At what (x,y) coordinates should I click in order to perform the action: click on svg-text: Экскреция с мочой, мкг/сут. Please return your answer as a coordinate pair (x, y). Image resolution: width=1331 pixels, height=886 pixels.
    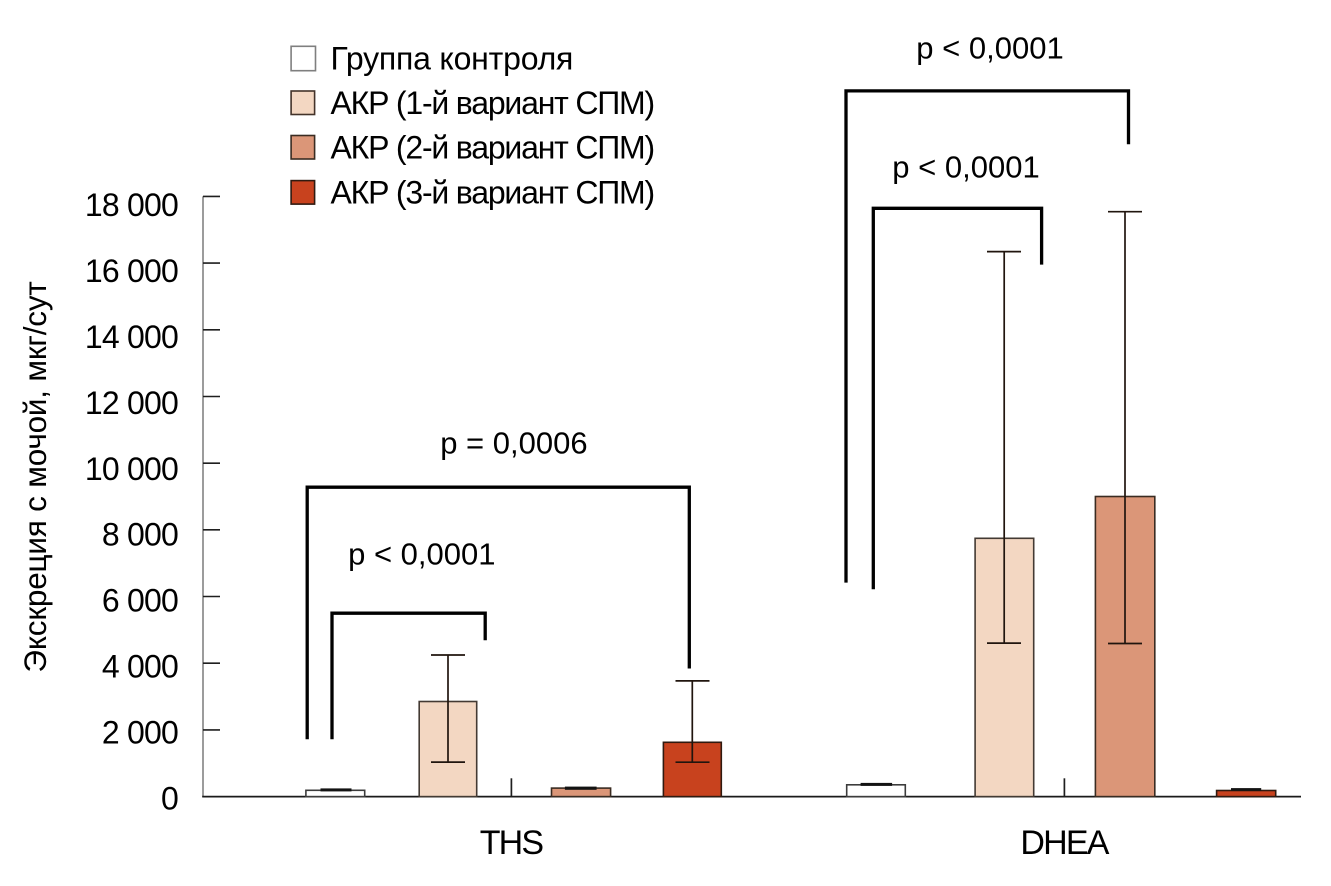
    Looking at the image, I should click on (35, 476).